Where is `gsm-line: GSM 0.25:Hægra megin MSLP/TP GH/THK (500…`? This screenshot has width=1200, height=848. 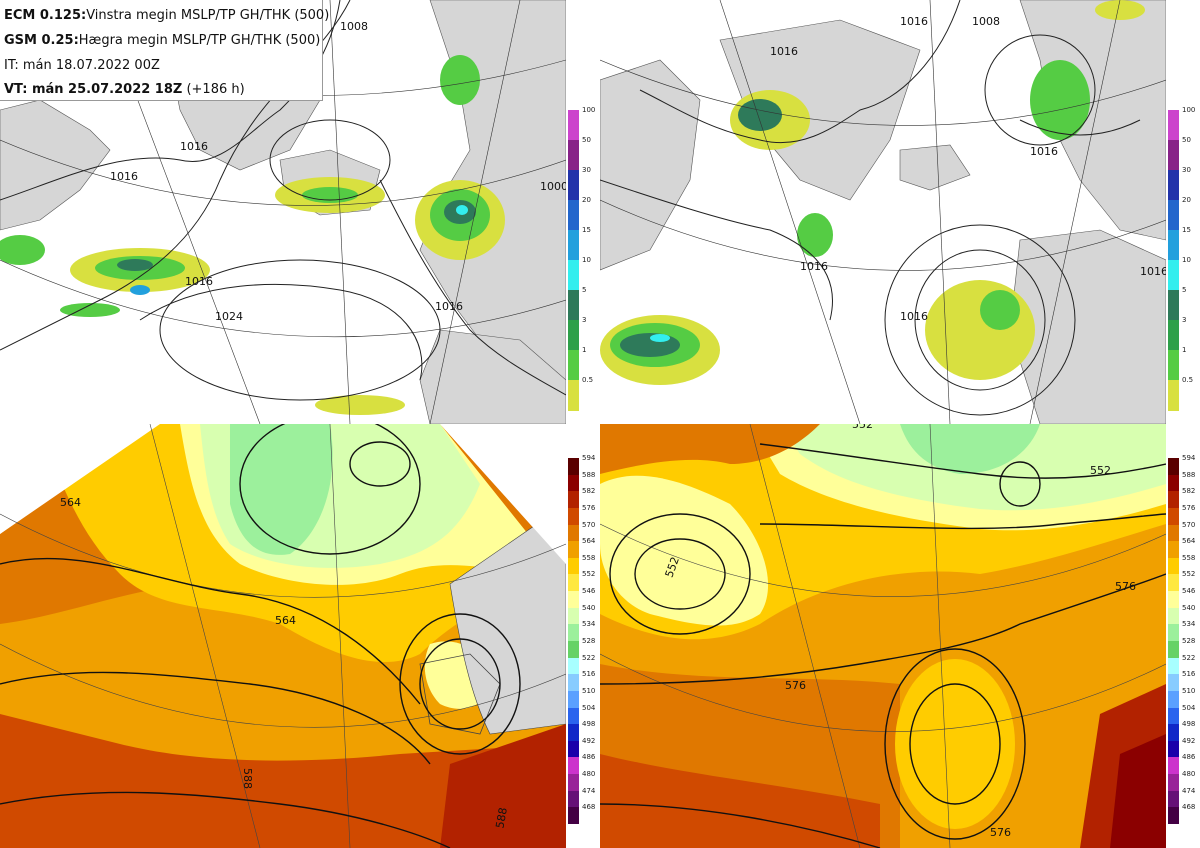
gsm-line: GSM 0.25:Hægra megin MSLP/TP GH/THK (500… is located at coordinates (162, 40).